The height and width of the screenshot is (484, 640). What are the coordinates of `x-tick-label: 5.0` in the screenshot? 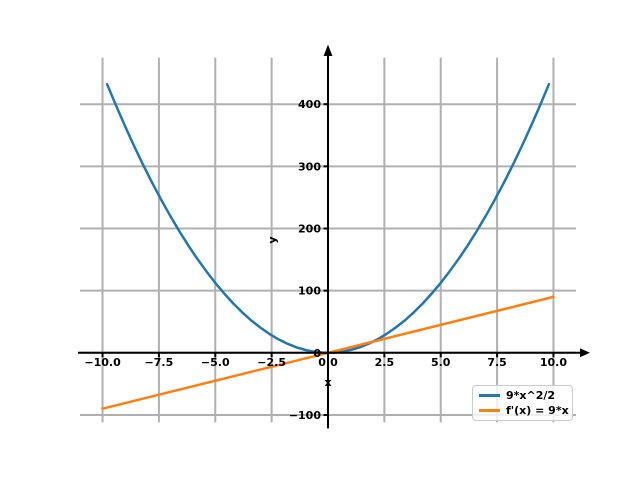 It's located at (441, 362).